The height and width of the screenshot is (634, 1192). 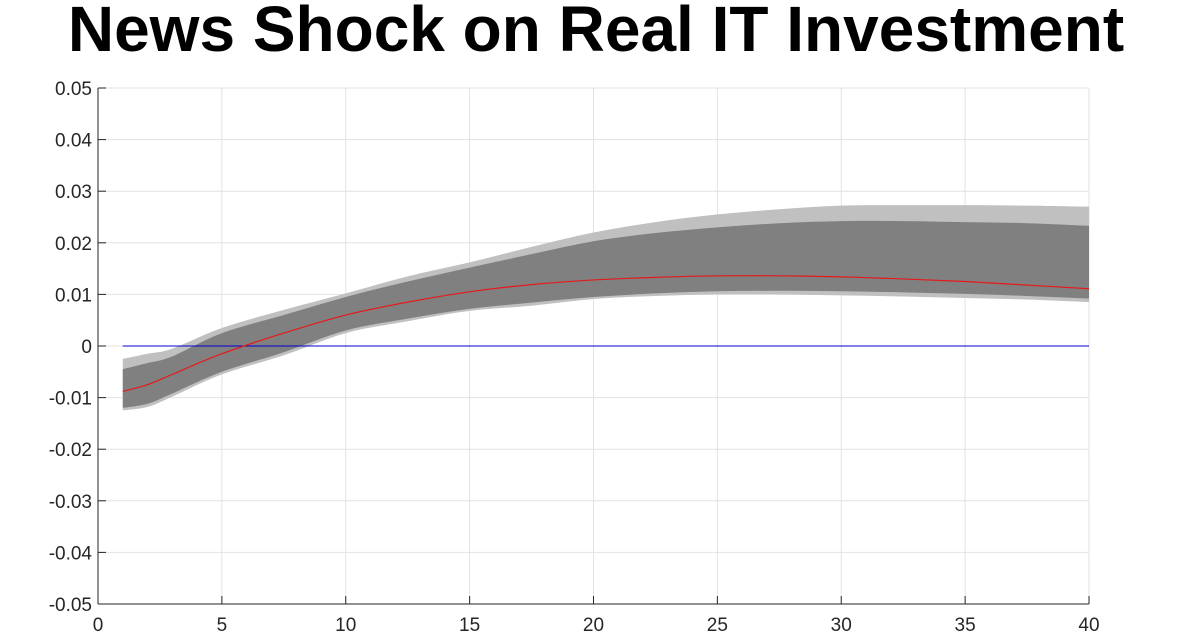 What do you see at coordinates (86, 347) in the screenshot?
I see `y-tick-label: 0` at bounding box center [86, 347].